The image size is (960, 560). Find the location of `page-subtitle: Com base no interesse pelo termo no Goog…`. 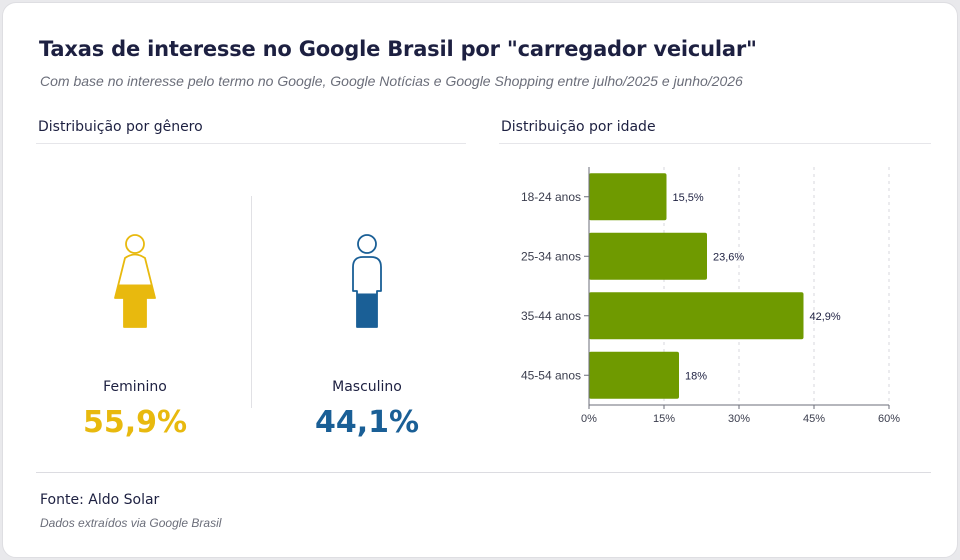

page-subtitle: Com base no interesse pelo termo no Goog… is located at coordinates (391, 81).